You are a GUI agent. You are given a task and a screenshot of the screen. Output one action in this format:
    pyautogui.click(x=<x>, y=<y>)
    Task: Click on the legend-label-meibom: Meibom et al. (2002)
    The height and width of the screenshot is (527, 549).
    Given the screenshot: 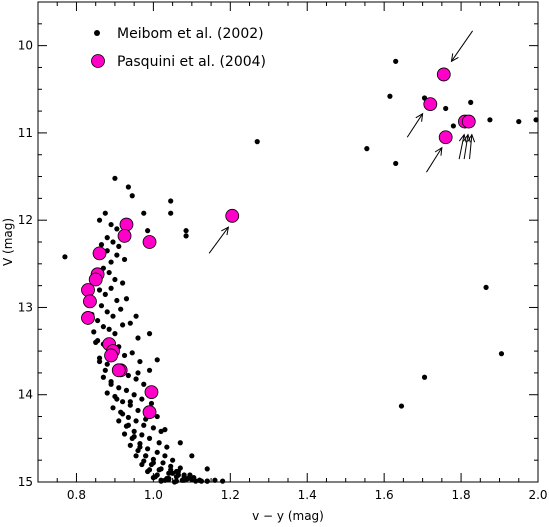 What is the action you would take?
    pyautogui.click(x=190, y=34)
    